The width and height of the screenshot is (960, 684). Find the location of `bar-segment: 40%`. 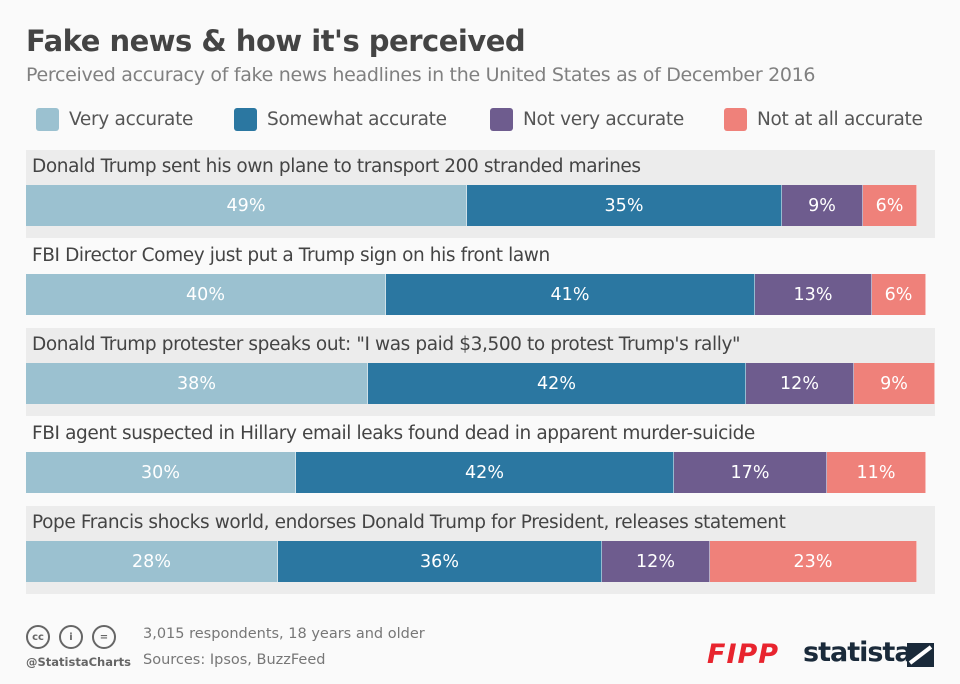

bar-segment: 40% is located at coordinates (206, 294).